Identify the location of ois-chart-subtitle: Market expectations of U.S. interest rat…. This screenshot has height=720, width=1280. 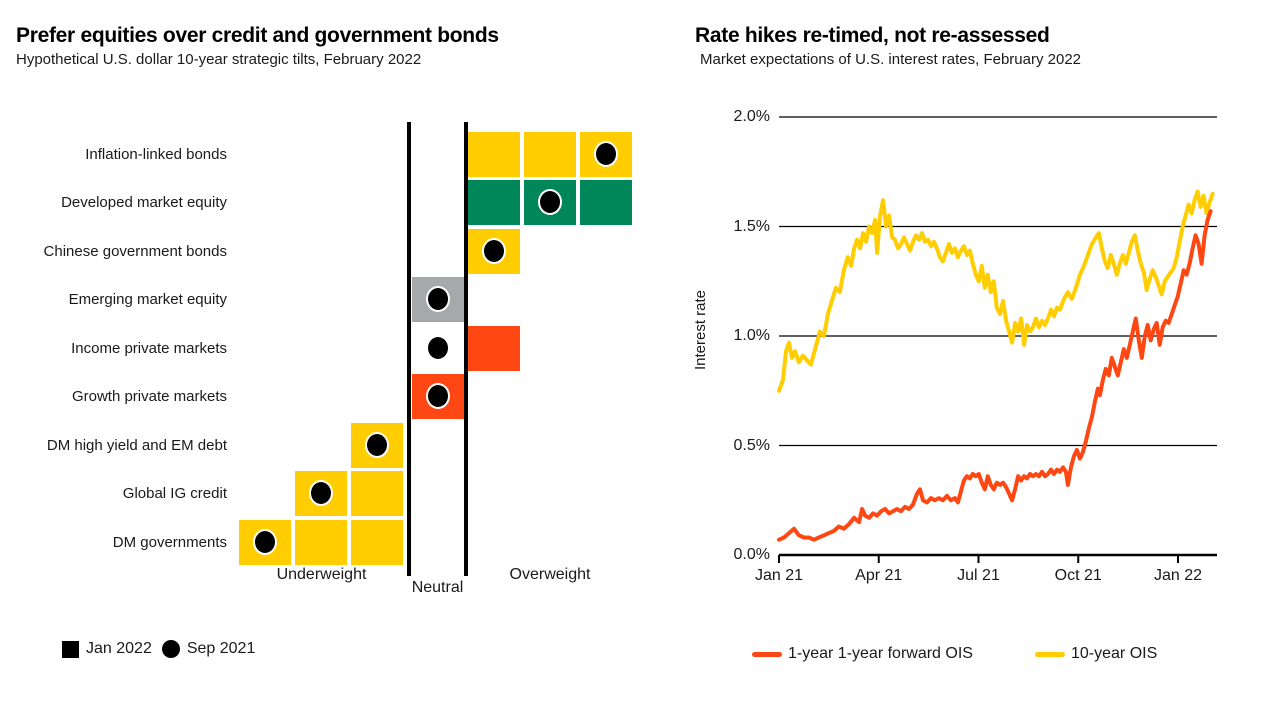
(891, 59).